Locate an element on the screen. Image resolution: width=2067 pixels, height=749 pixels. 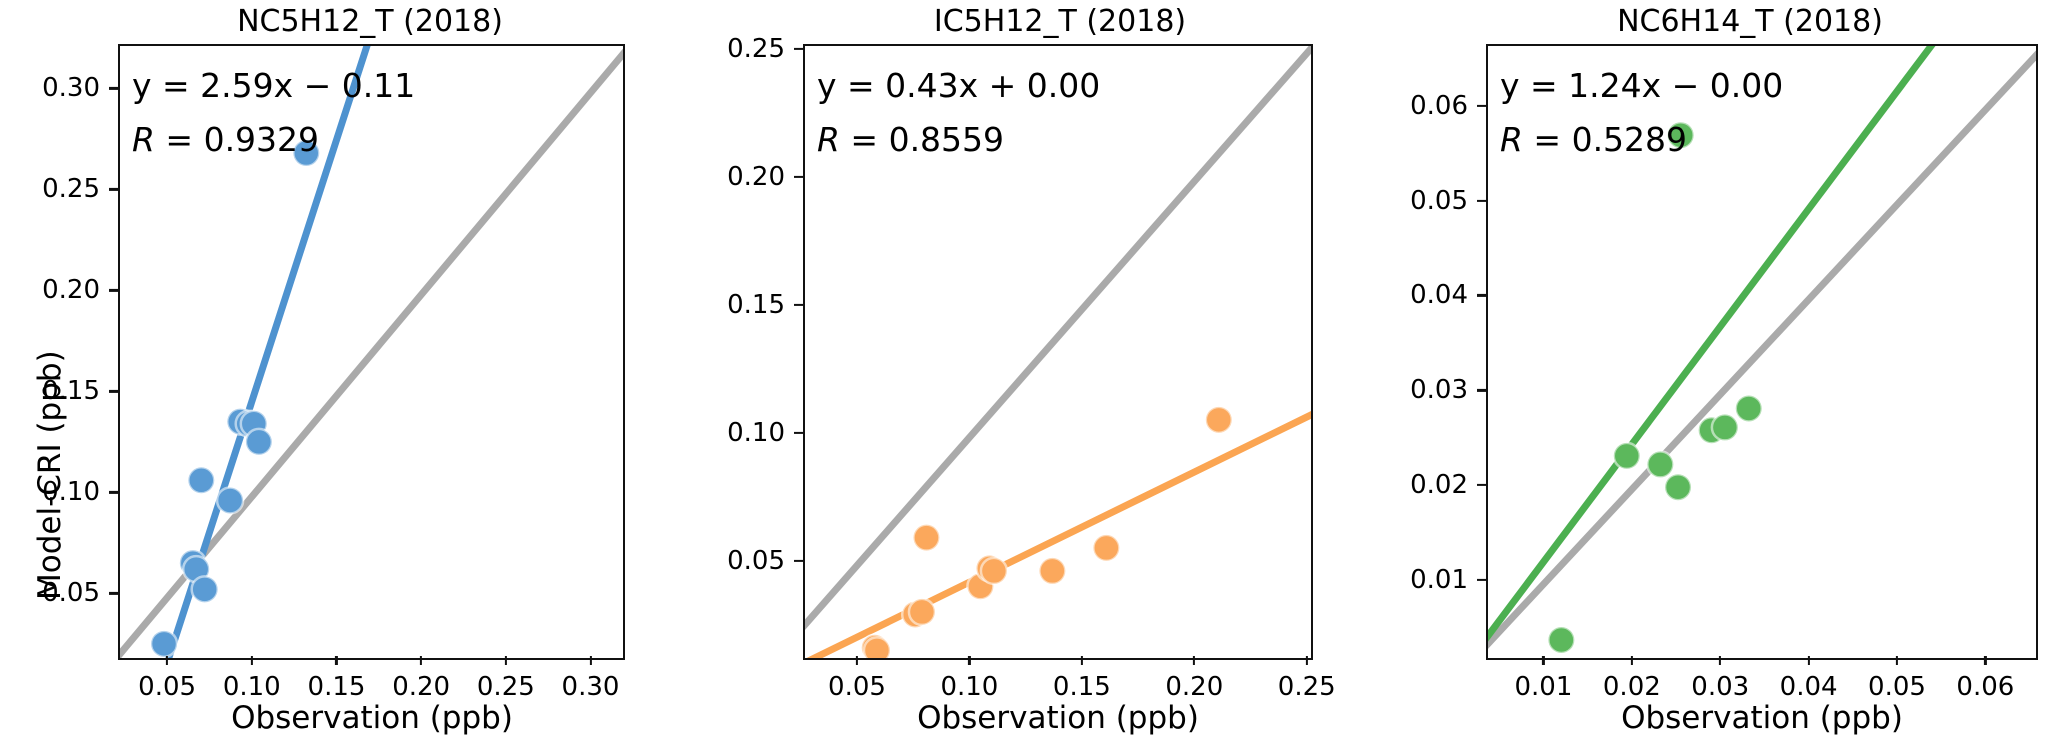
regression-equation-annotation: y = 0.43x + 0.00 is located at coordinates (959, 85).